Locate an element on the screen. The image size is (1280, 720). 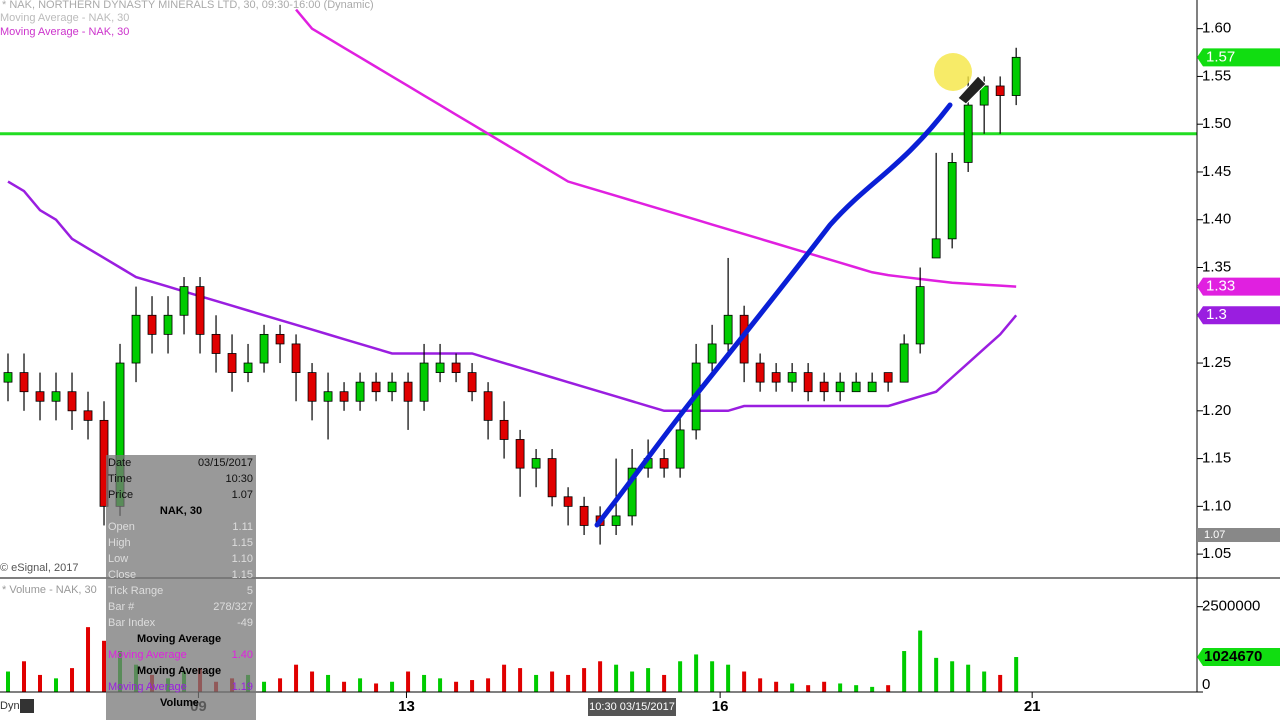
info-symbol: NAK, 30 is located at coordinates (181, 511).